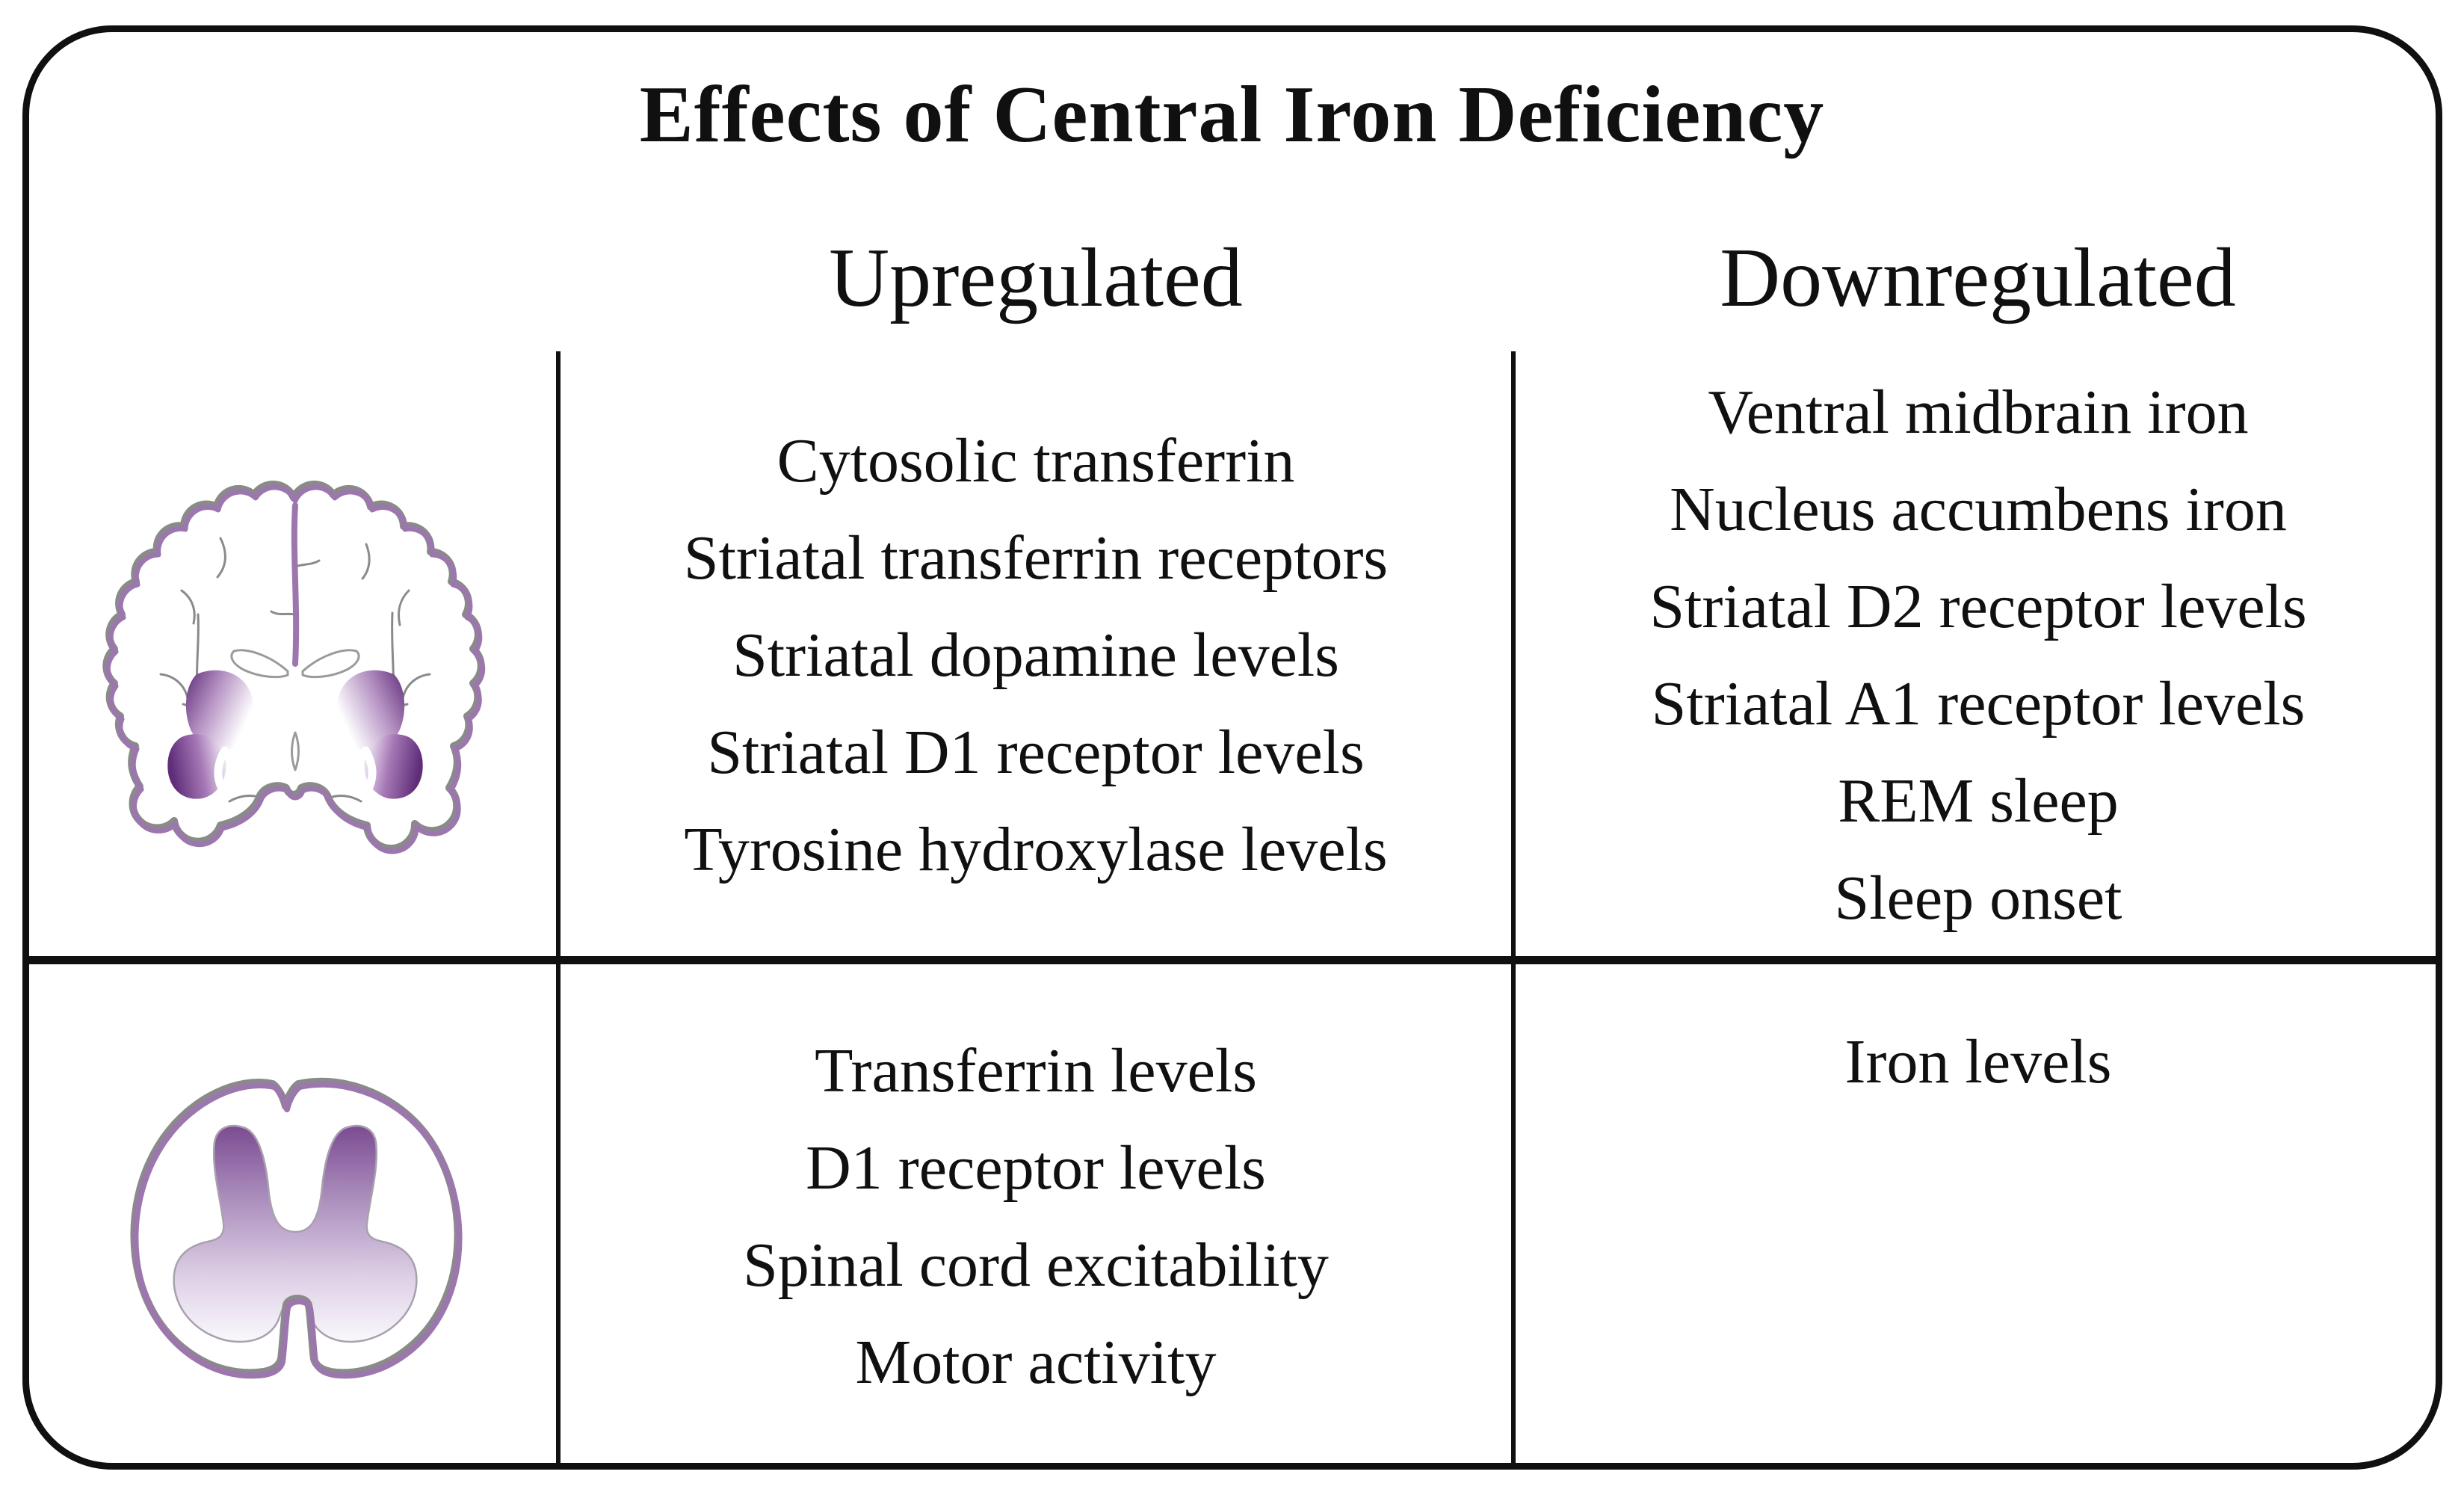 The image size is (2464, 1504). I want to click on effect-item: Spinal cord excitability, so click(1036, 1265).